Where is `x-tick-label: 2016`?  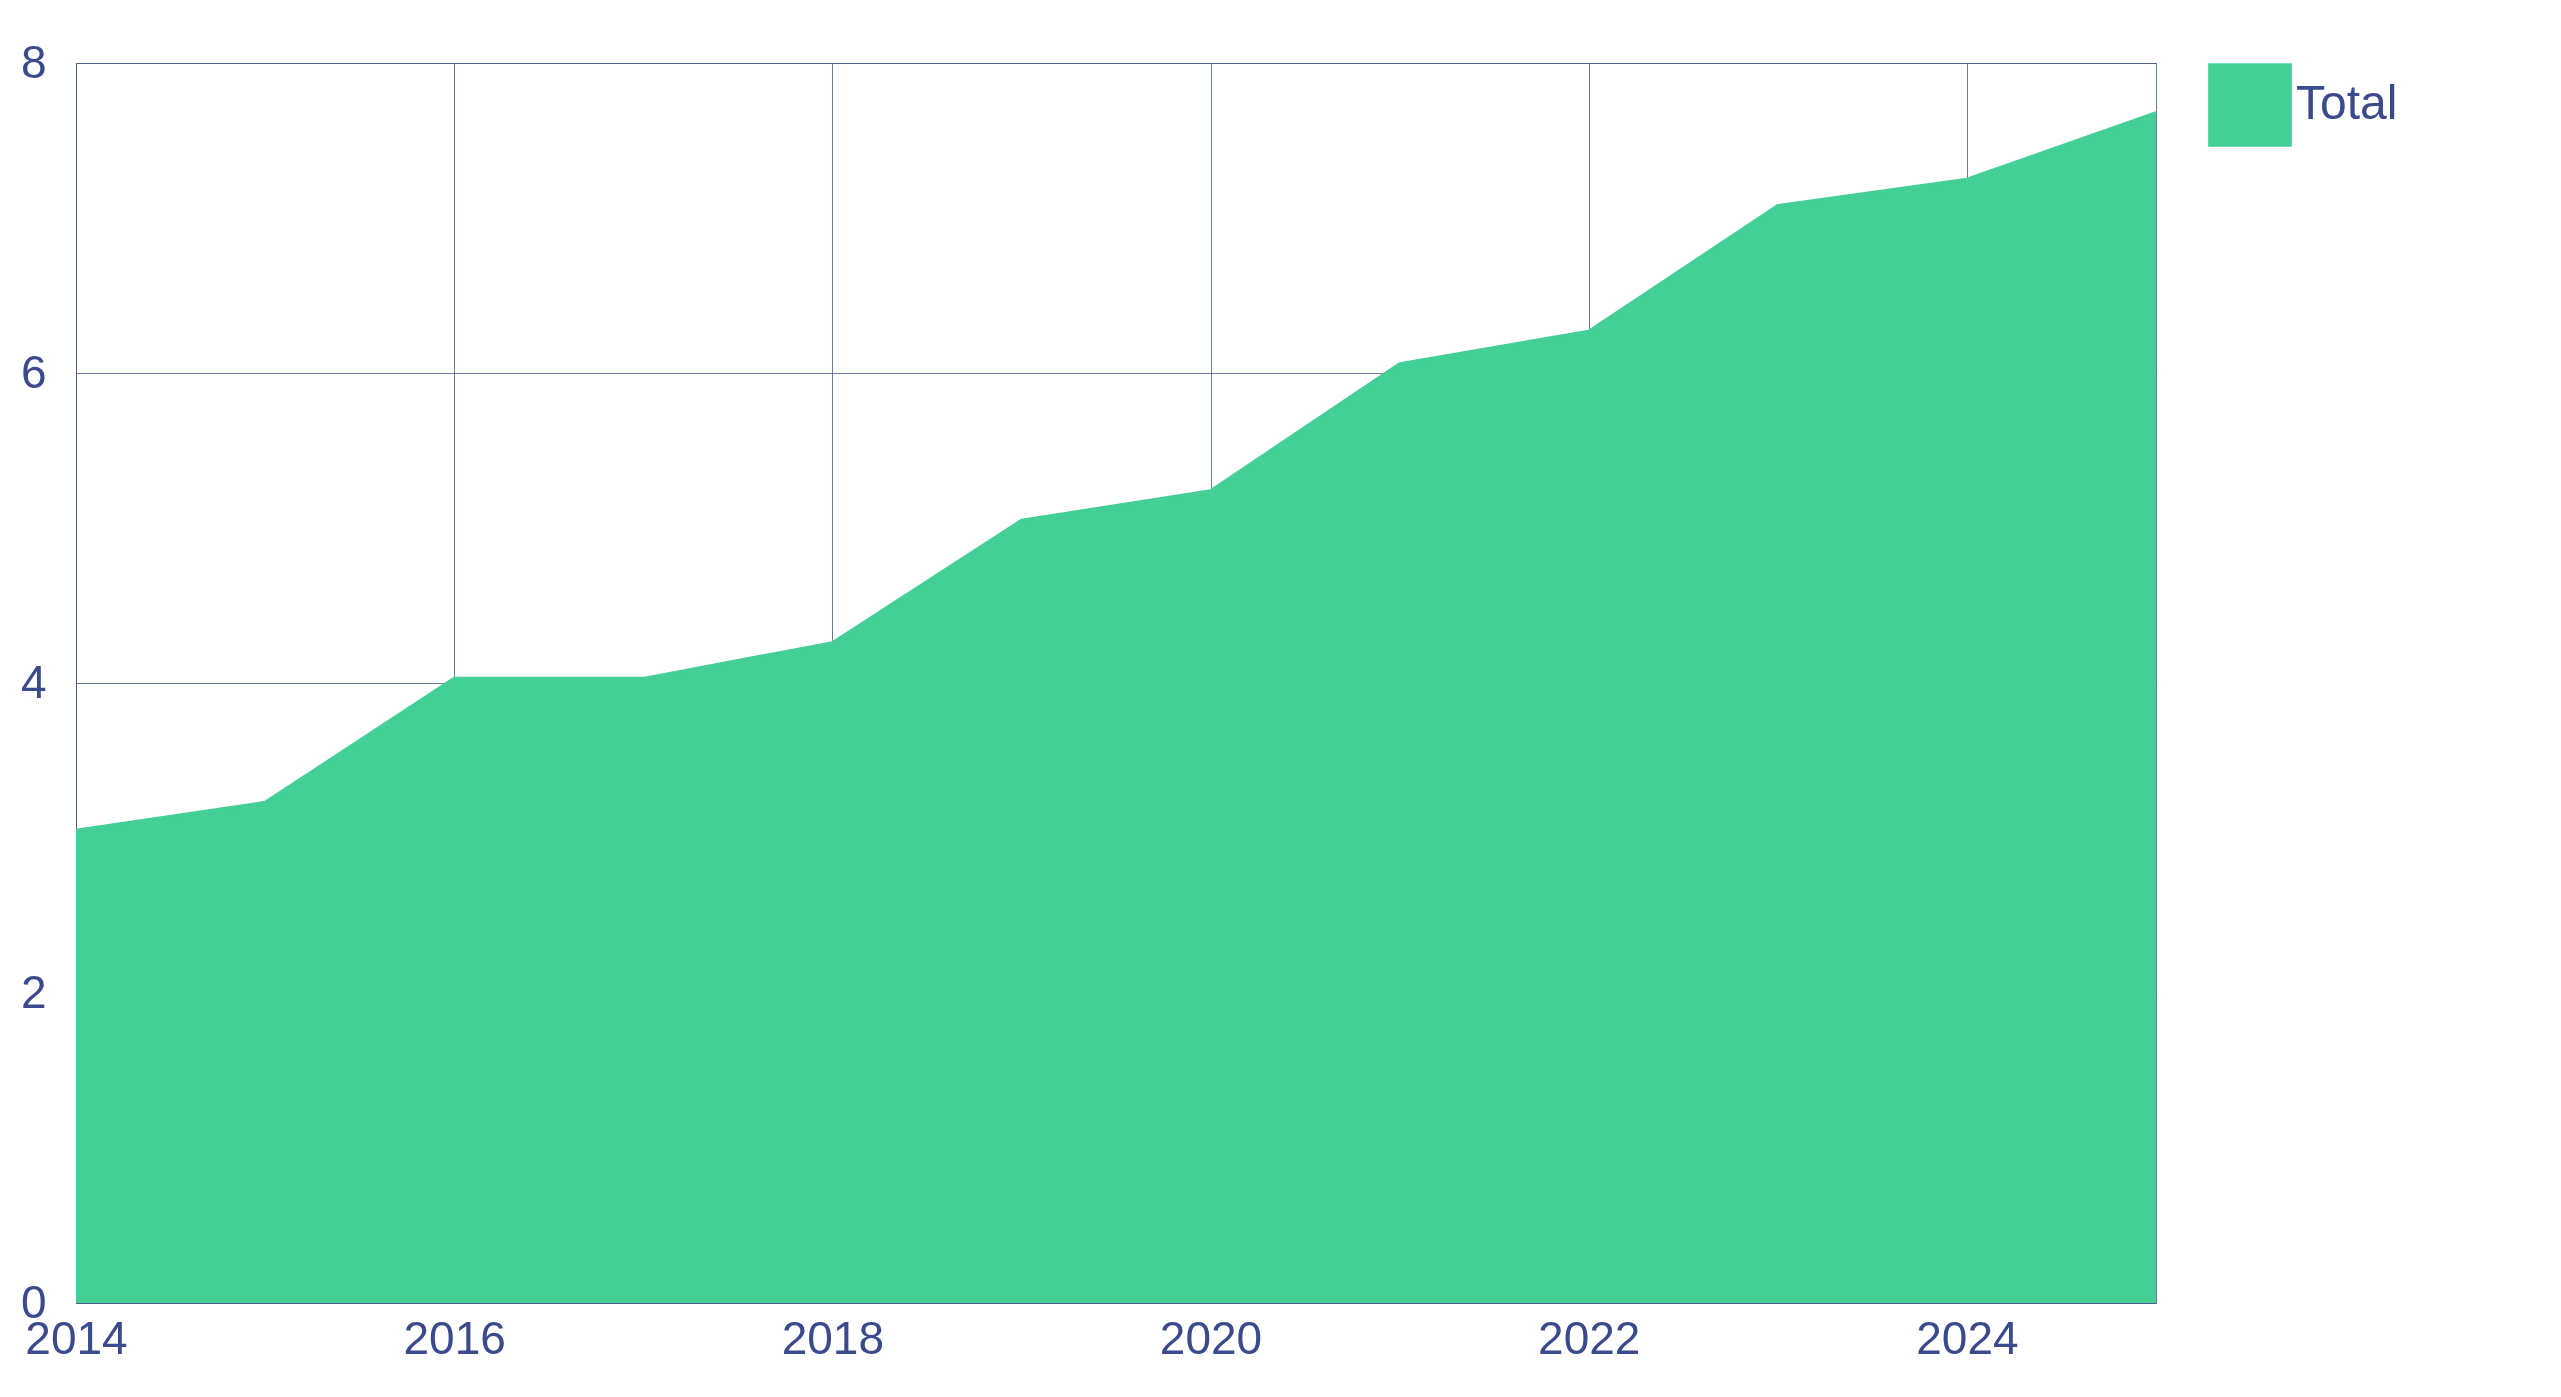
x-tick-label: 2016 is located at coordinates (454, 1337).